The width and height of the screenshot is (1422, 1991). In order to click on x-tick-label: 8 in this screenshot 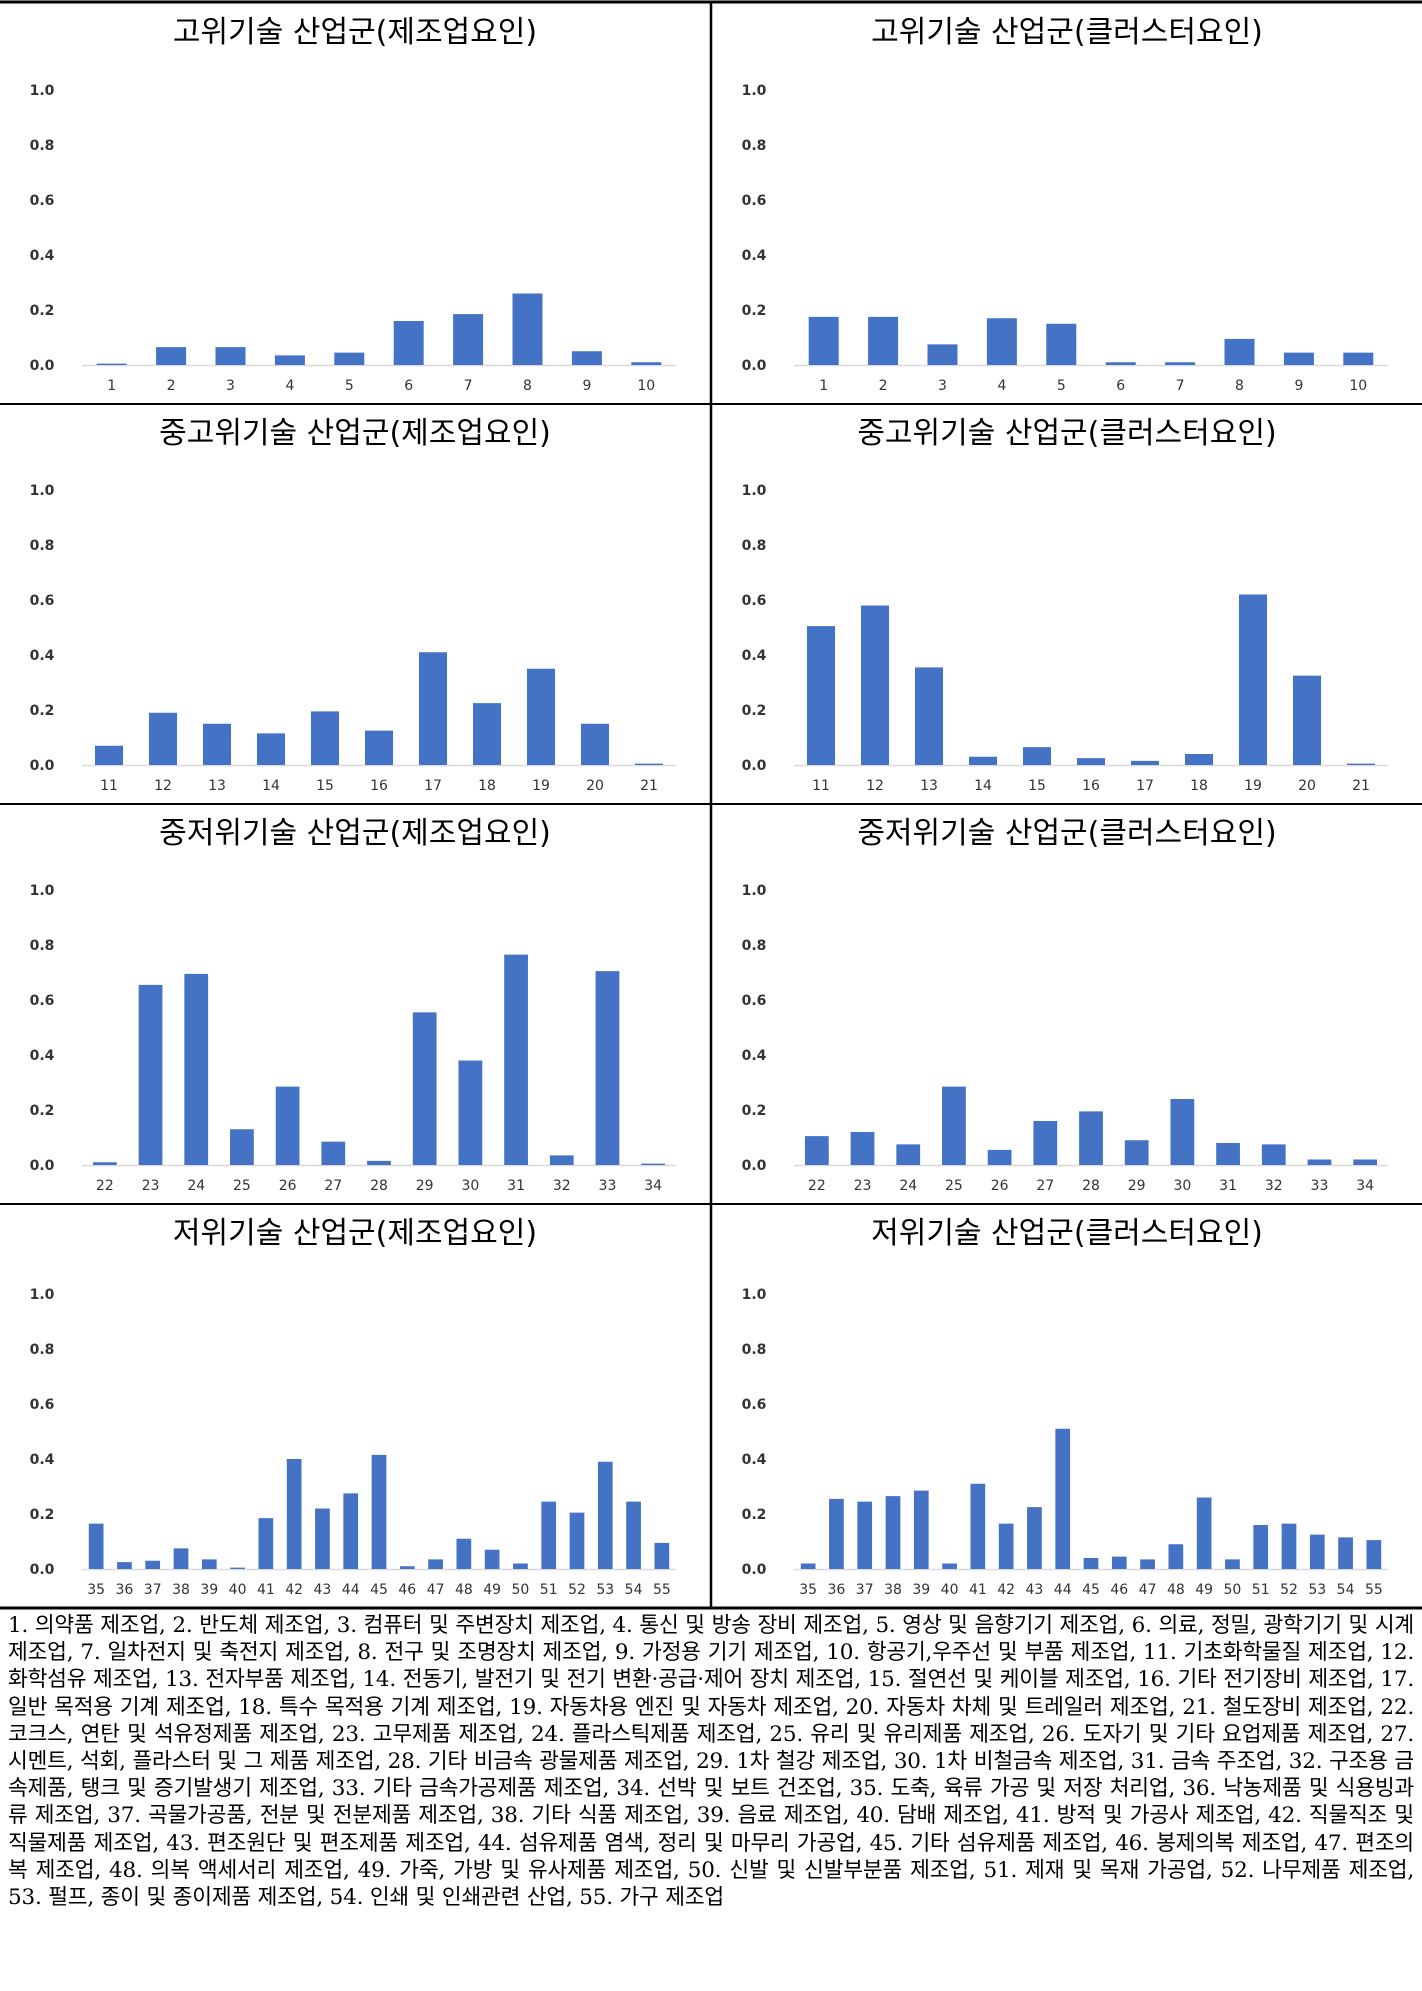, I will do `click(527, 386)`.